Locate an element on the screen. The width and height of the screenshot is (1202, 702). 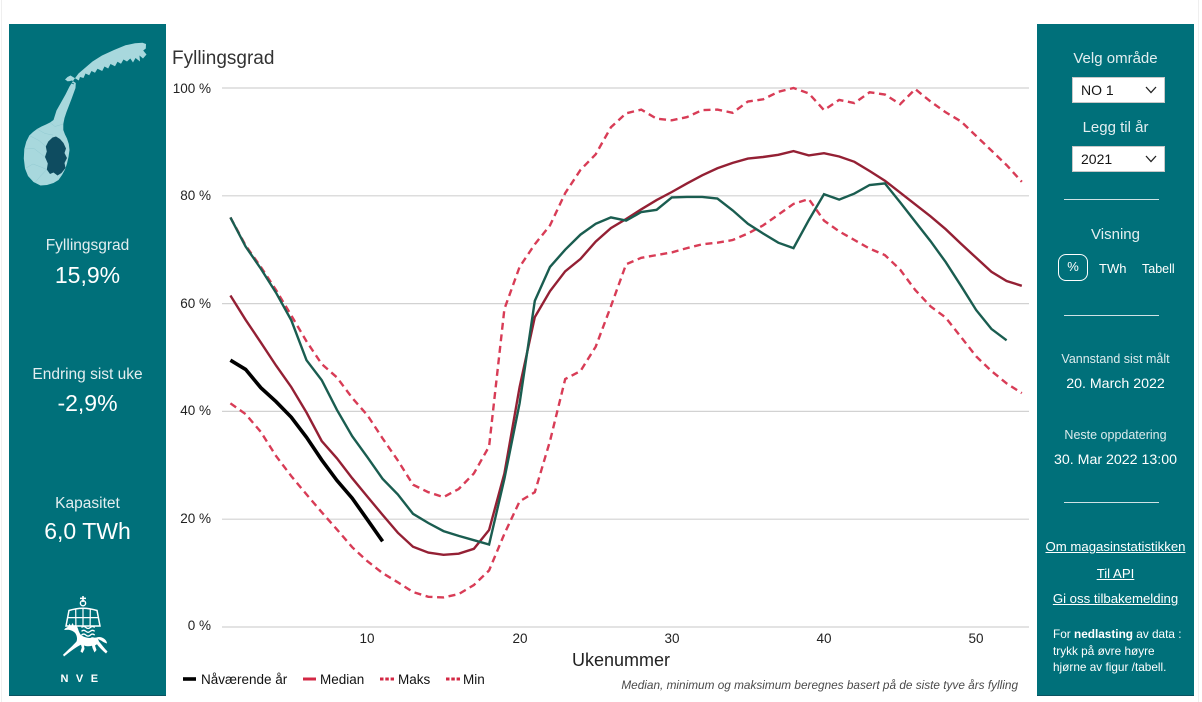
svg-text: NVE is located at coordinates (82, 678).